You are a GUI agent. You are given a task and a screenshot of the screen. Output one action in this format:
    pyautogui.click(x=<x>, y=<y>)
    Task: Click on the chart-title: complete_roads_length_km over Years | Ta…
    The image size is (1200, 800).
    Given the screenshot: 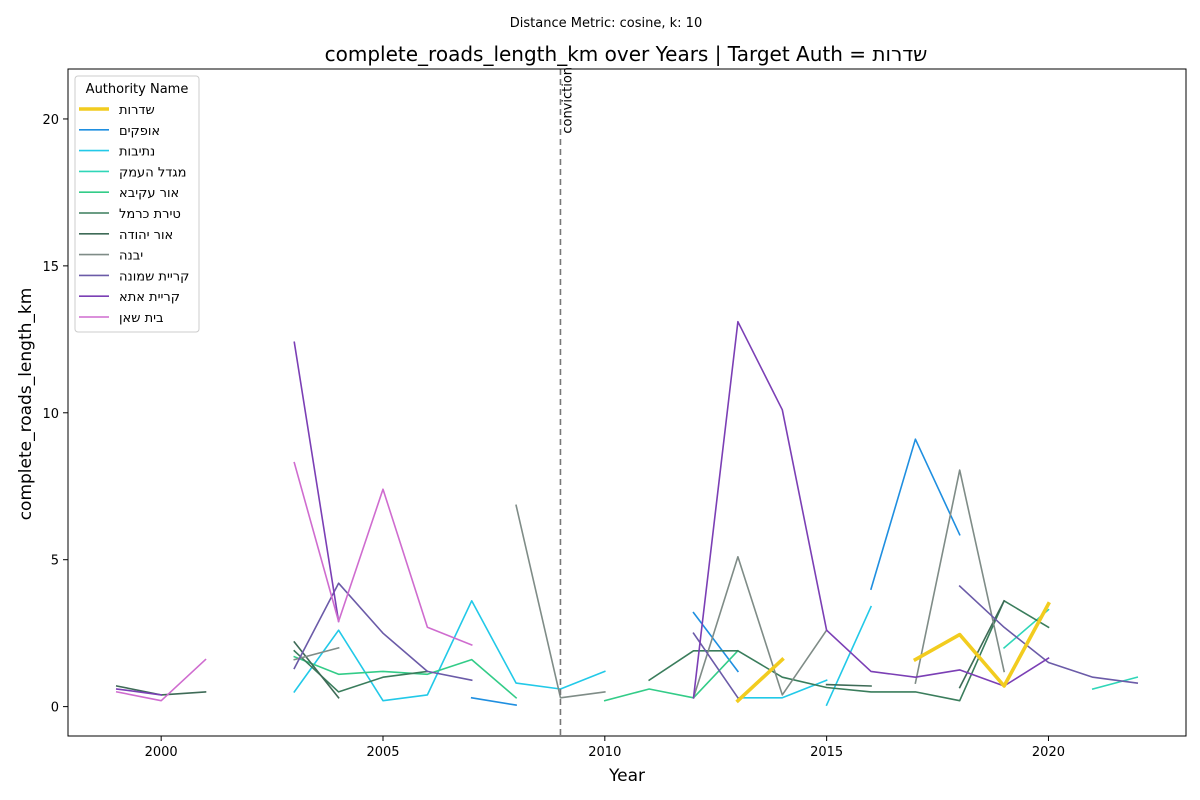 What is the action you would take?
    pyautogui.click(x=626, y=54)
    